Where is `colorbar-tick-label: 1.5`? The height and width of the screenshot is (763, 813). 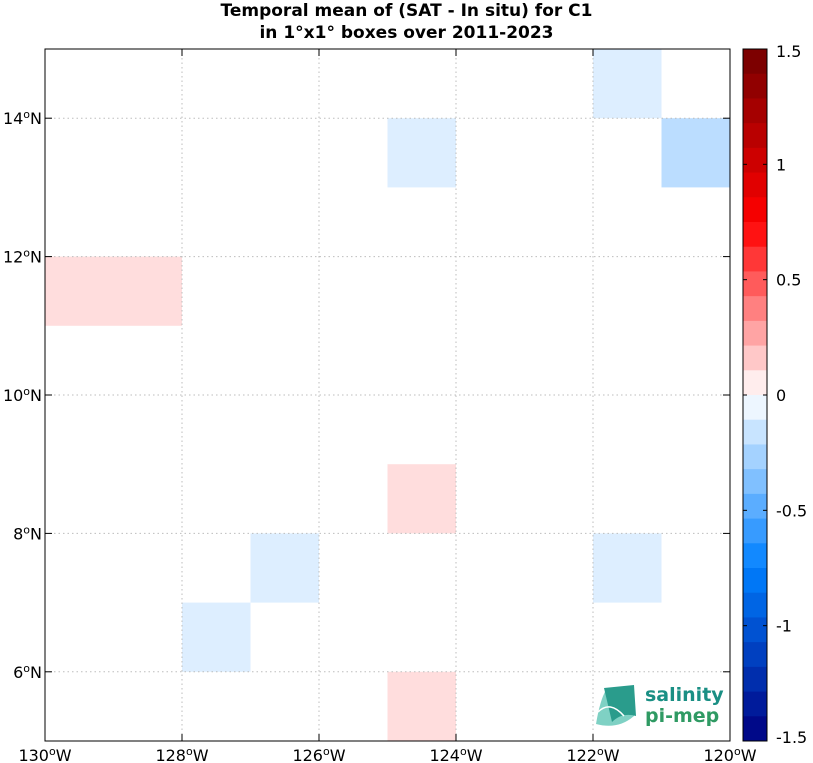 colorbar-tick-label: 1.5 is located at coordinates (788, 51).